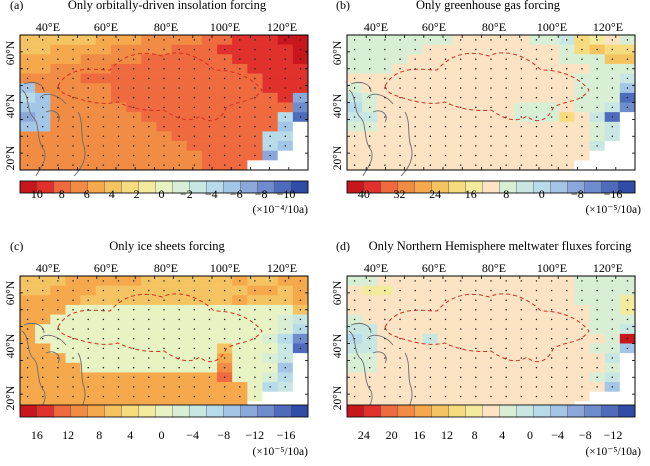 The height and width of the screenshot is (466, 650). Describe the element at coordinates (338, 397) in the screenshot. I see `panel-d-lat-20: 20°N` at that location.